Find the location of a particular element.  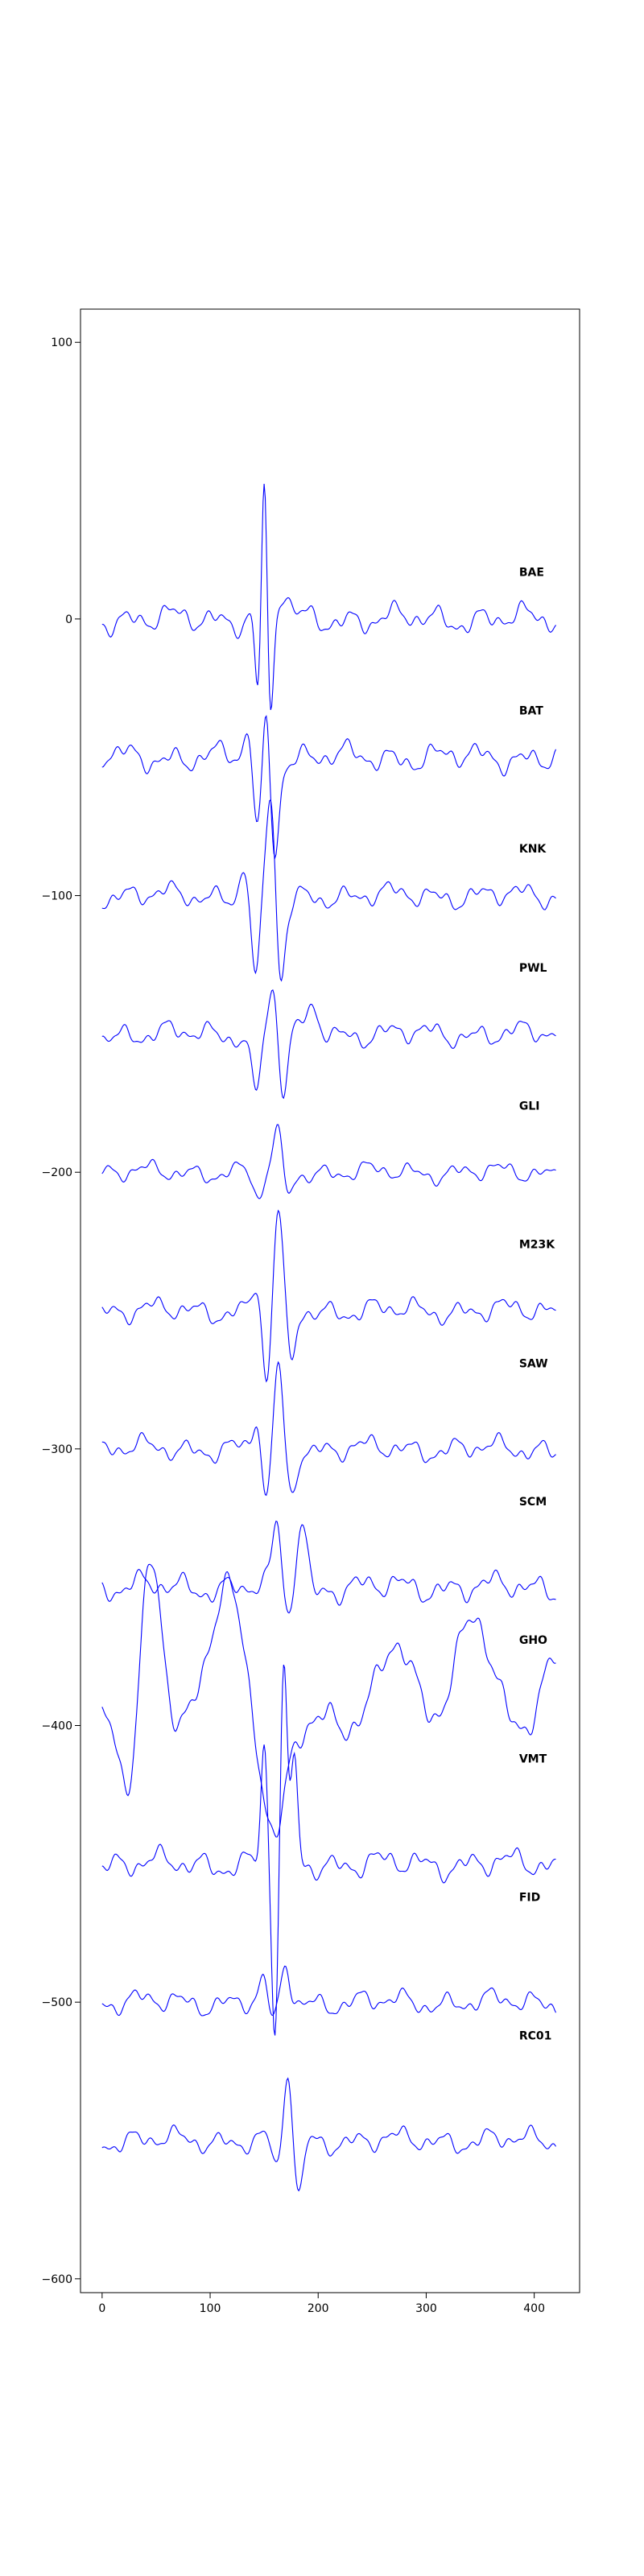

station-label-gho: GHO is located at coordinates (533, 1640).